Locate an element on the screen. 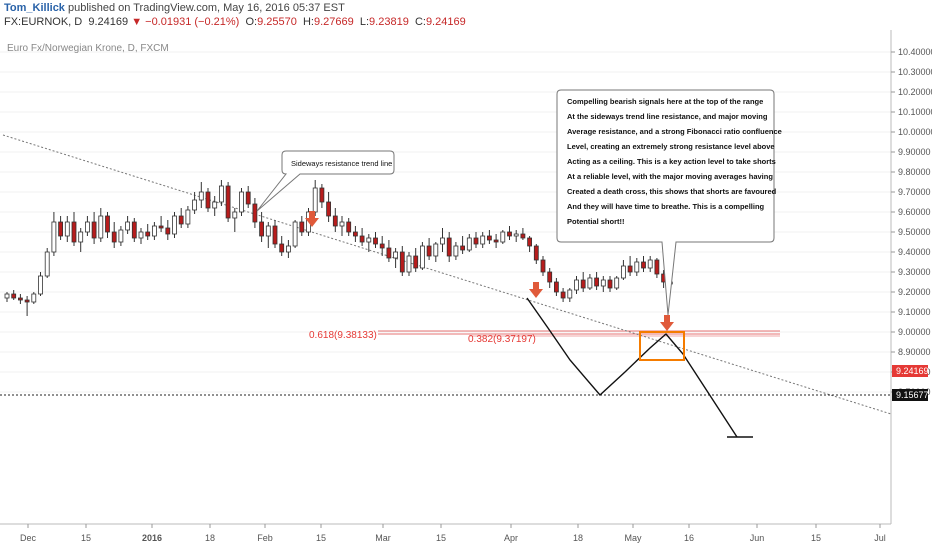 This screenshot has height=550, width=932. resistance-zone-box is located at coordinates (662, 346).